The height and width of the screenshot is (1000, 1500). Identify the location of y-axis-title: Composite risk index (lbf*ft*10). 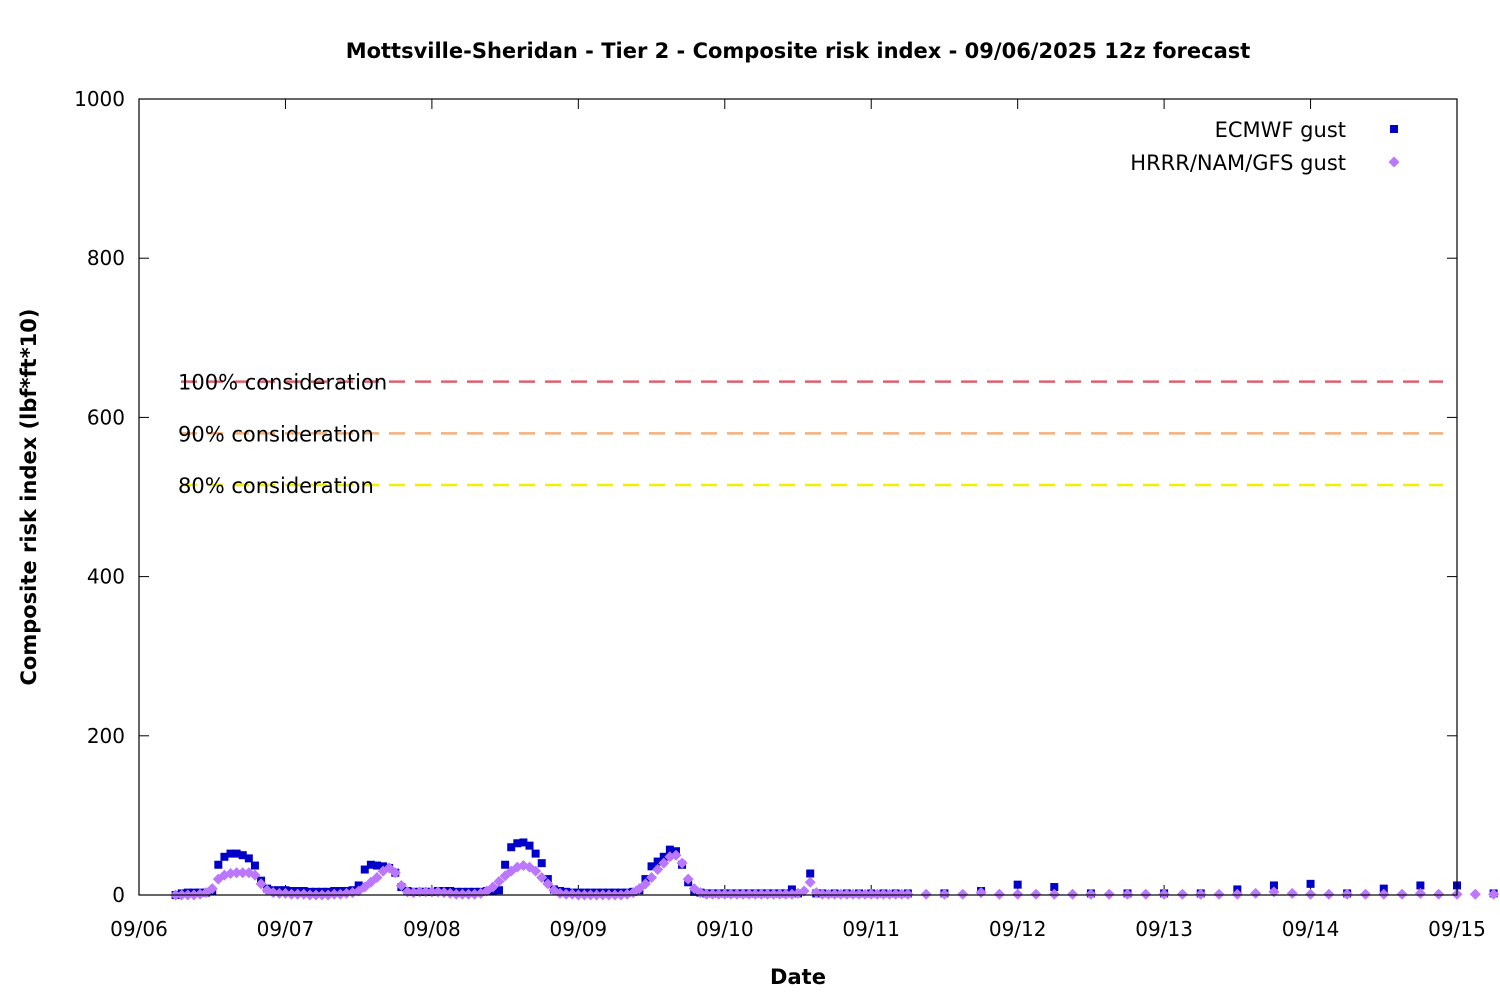
(29, 496).